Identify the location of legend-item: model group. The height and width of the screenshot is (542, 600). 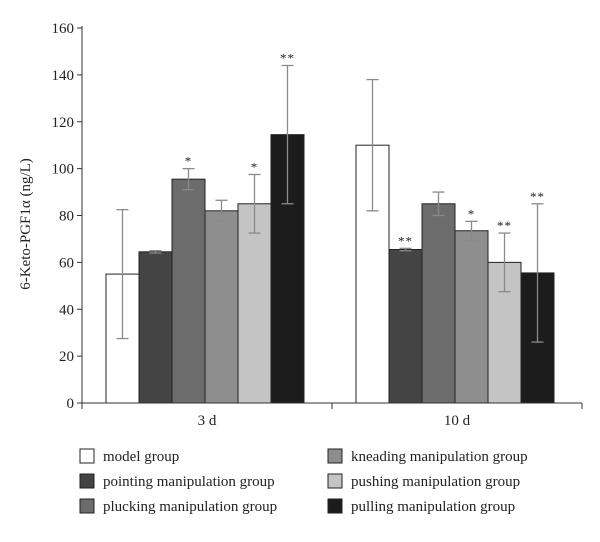
(129, 456).